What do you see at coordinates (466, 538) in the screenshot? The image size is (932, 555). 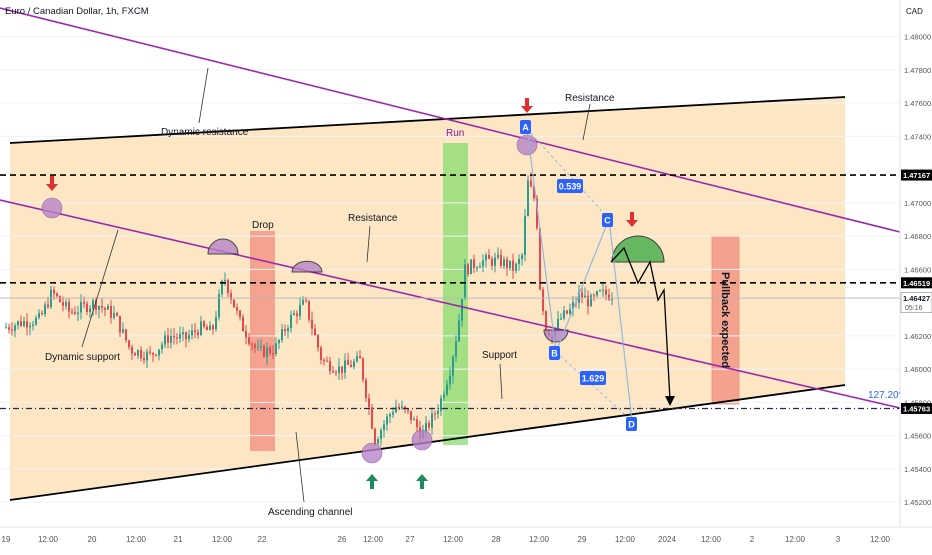 I see `time-axis` at bounding box center [466, 538].